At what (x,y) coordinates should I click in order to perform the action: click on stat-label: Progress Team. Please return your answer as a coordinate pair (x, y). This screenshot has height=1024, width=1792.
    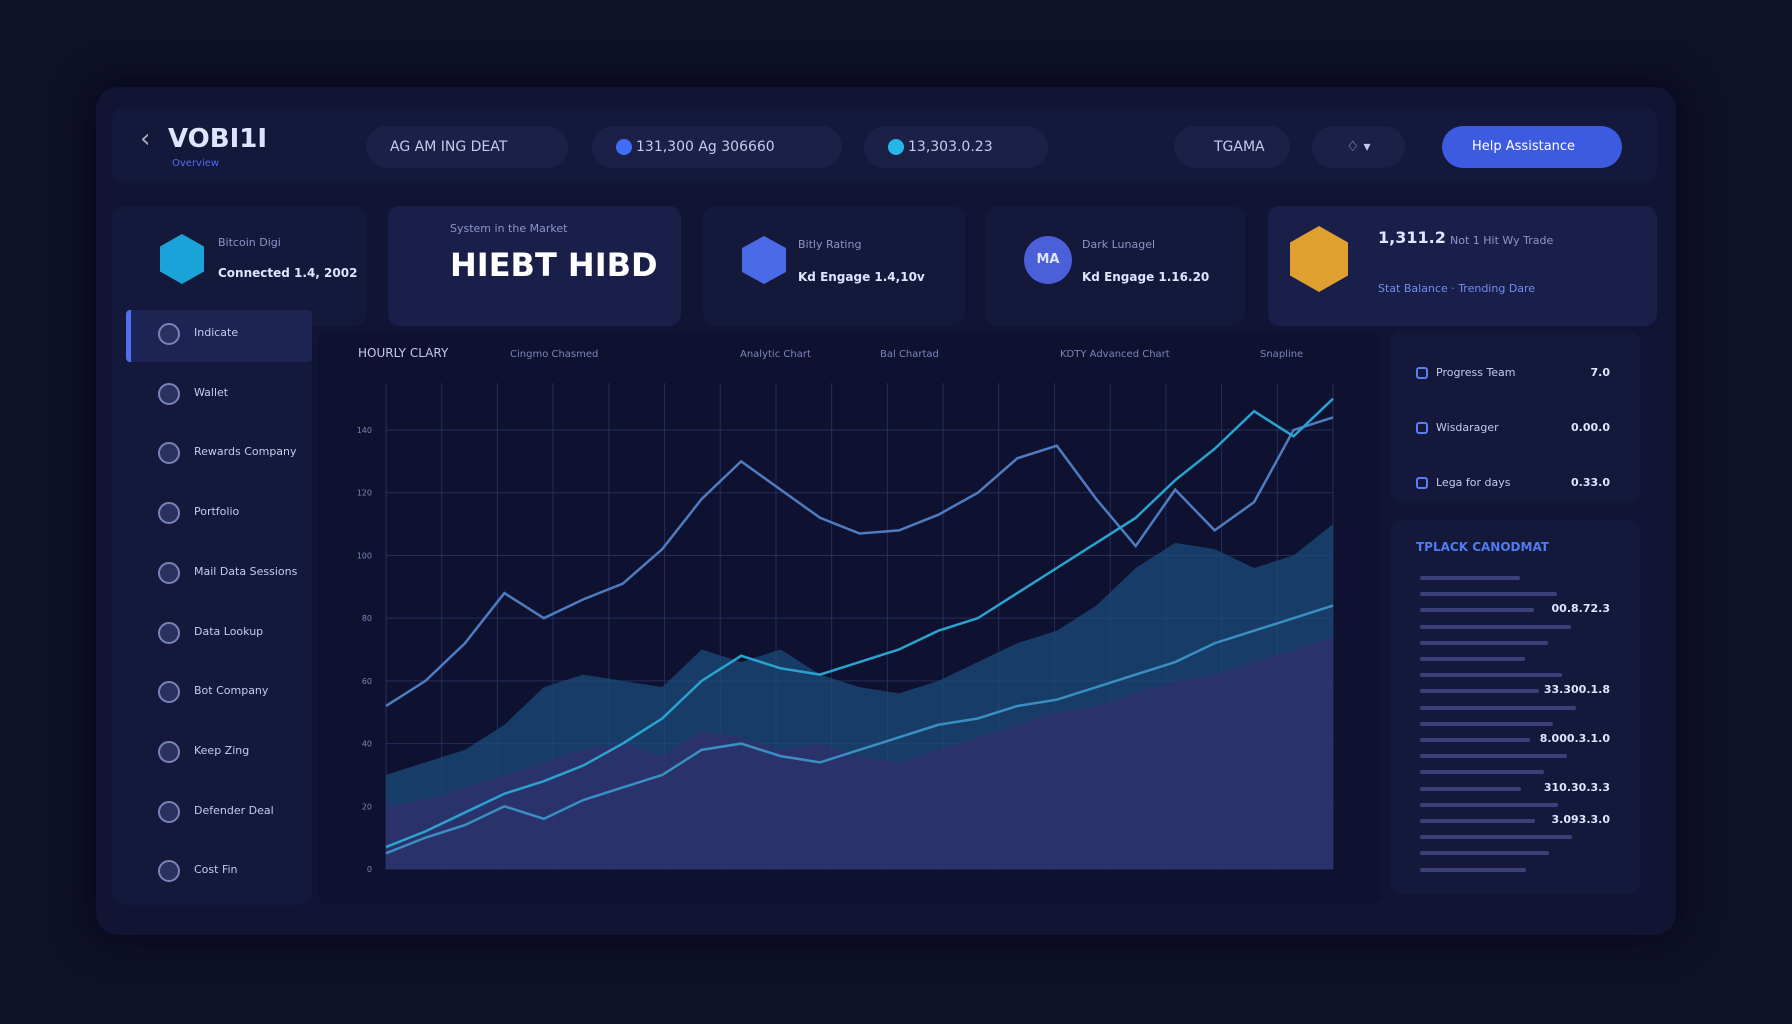
    Looking at the image, I should click on (1476, 372).